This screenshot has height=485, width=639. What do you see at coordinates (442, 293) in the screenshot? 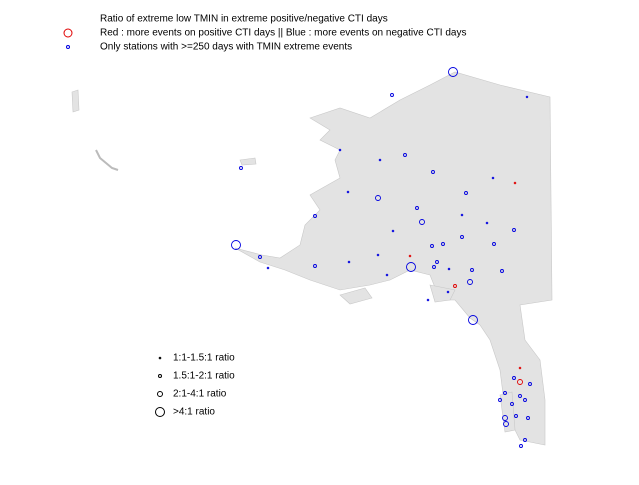
I see `kenai-islands` at bounding box center [442, 293].